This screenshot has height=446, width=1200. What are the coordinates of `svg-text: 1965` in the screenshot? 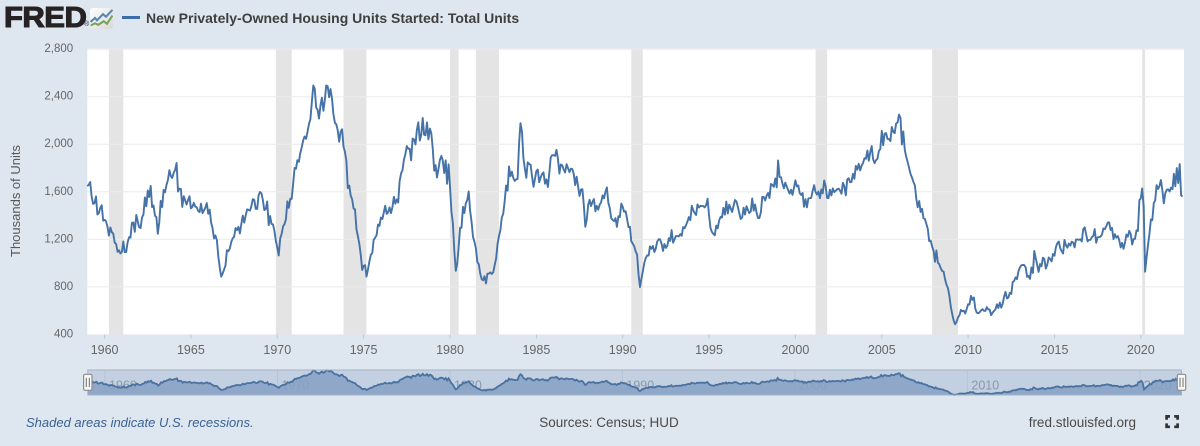 It's located at (191, 350).